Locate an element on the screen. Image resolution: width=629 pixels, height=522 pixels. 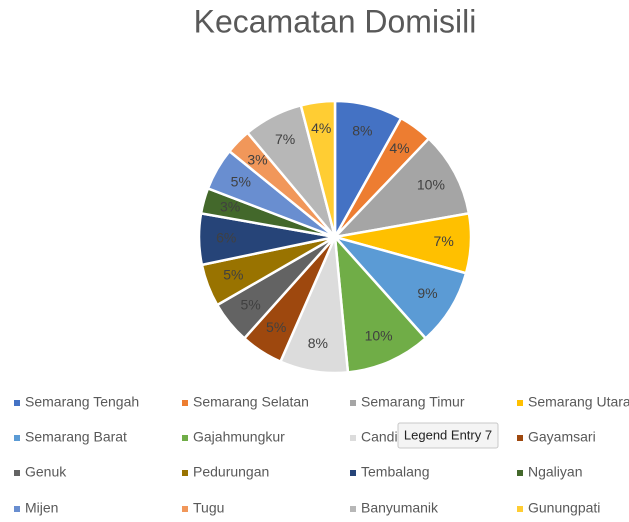
legend-label: Semarang Selatan is located at coordinates (251, 402).